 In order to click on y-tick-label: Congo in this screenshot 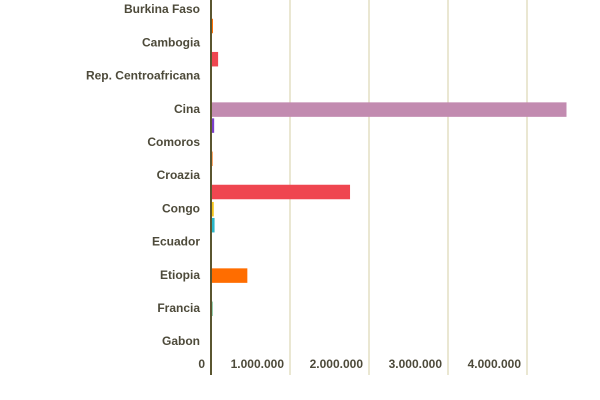, I will do `click(181, 208)`.